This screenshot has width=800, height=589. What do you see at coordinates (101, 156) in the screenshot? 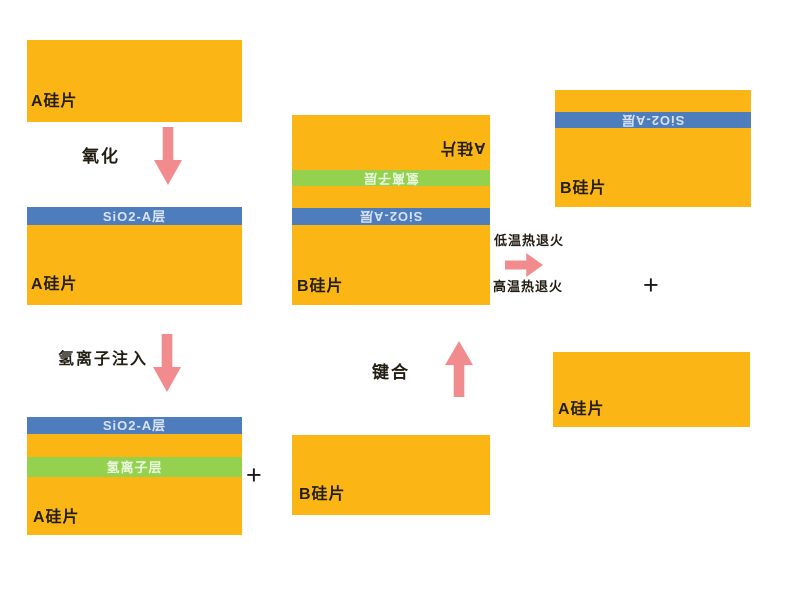
I see `step-label-oxidation: 氧化` at bounding box center [101, 156].